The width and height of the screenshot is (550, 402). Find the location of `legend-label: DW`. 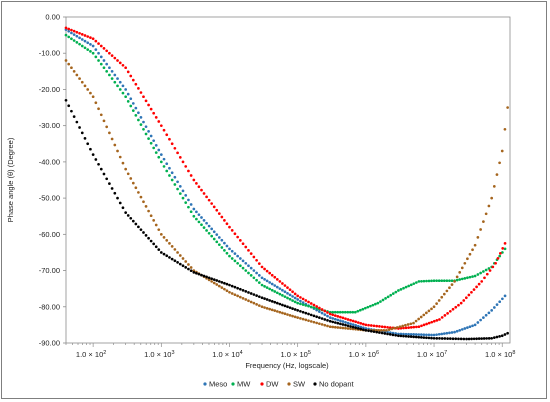

legend-label: DW is located at coordinates (272, 384).